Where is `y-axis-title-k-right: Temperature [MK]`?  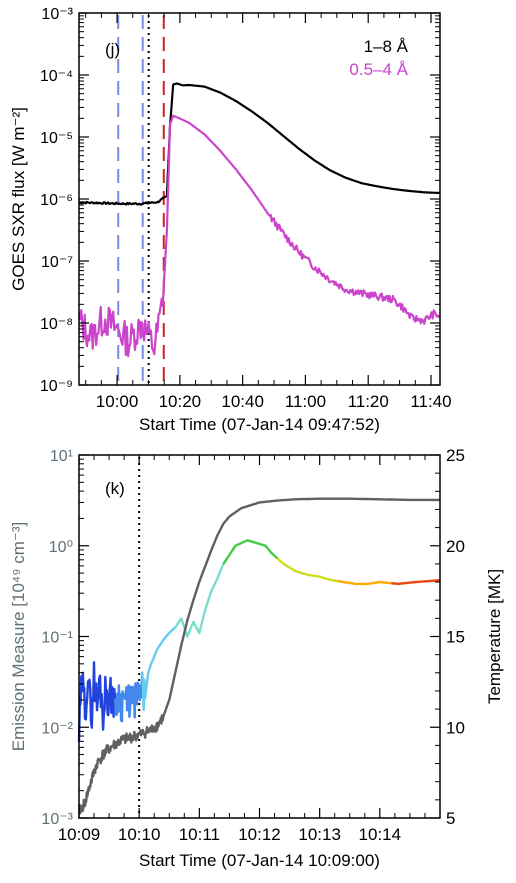 y-axis-title-k-right: Temperature [MK] is located at coordinates (494, 636).